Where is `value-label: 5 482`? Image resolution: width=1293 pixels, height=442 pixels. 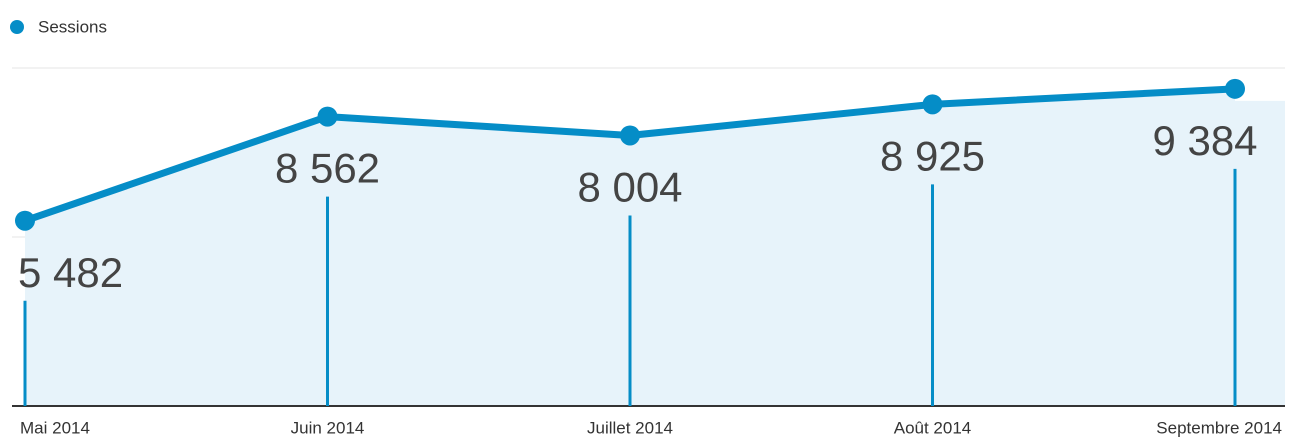
value-label: 5 482 is located at coordinates (70, 272).